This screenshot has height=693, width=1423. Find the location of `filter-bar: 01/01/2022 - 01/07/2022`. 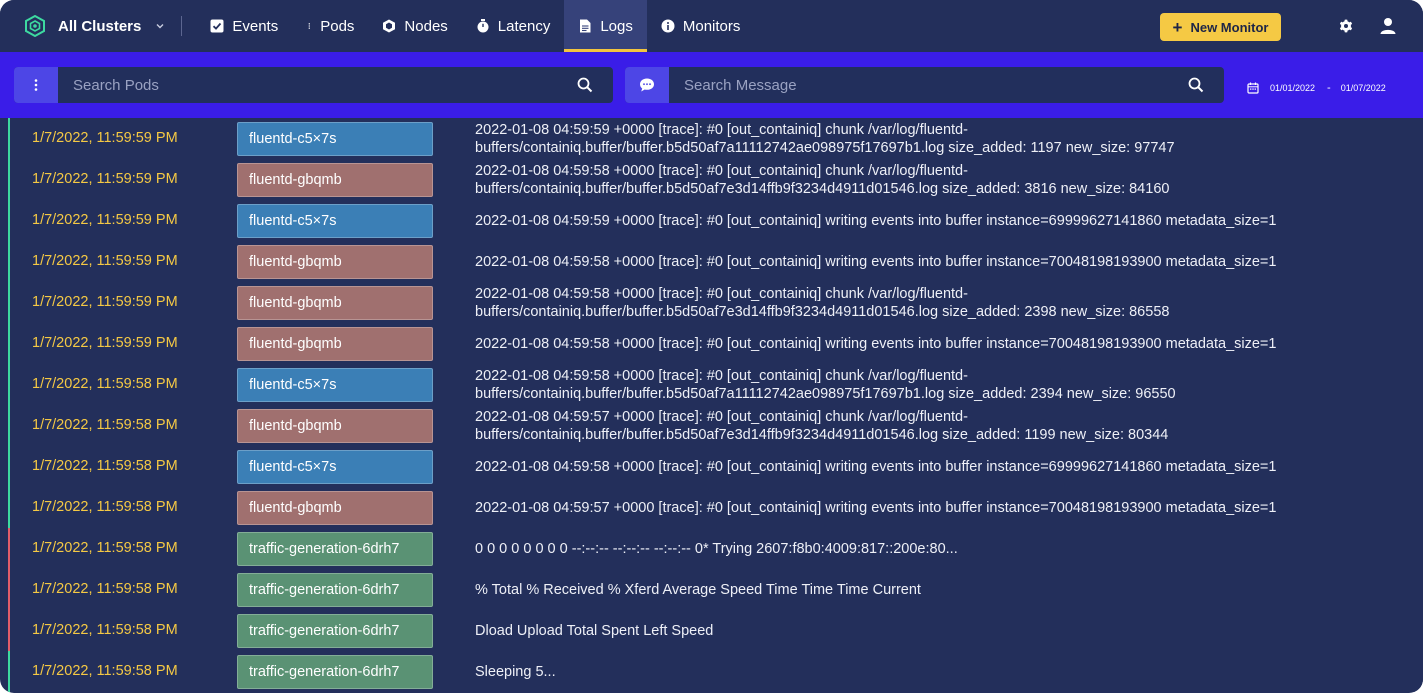

filter-bar: 01/01/2022 - 01/07/2022 is located at coordinates (711, 85).